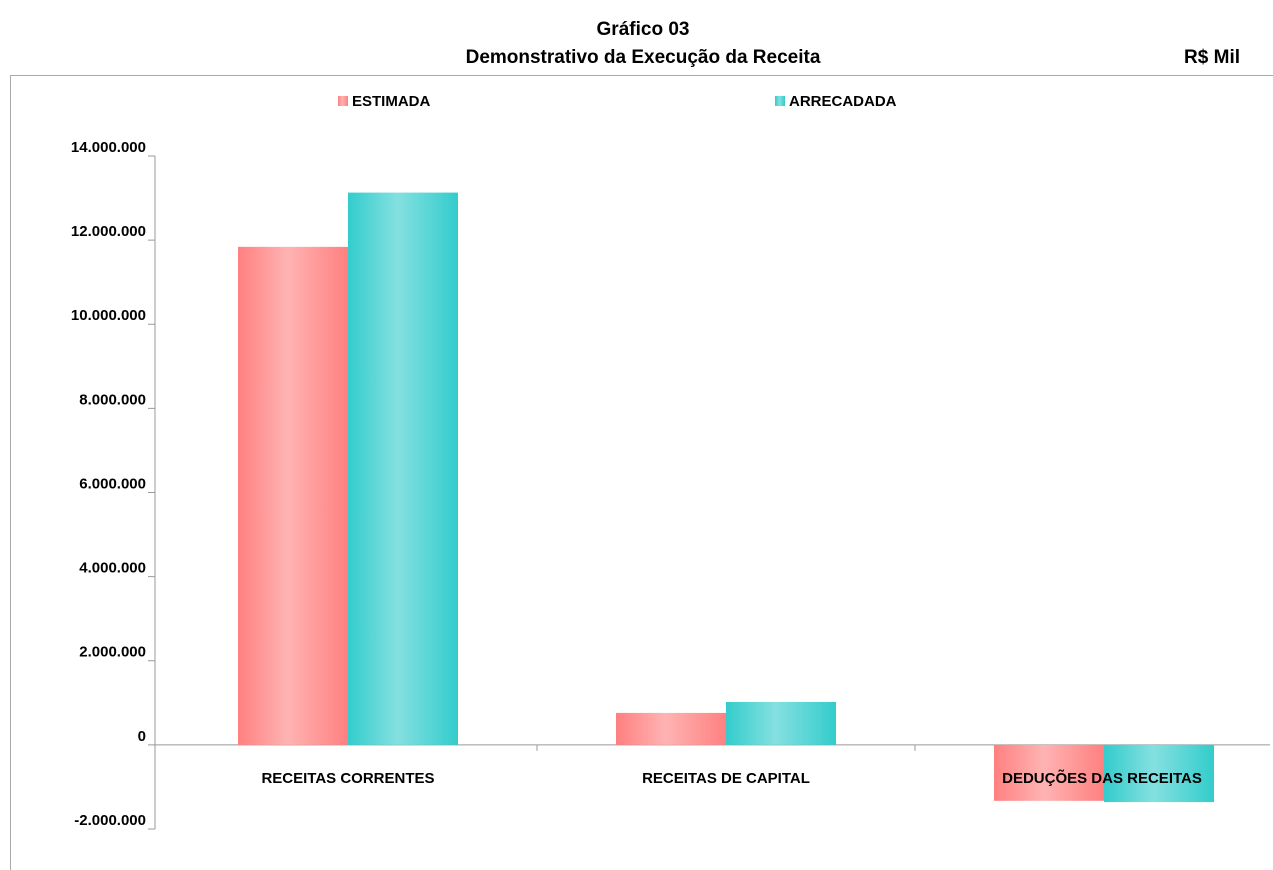  Describe the element at coordinates (643, 29) in the screenshot. I see `chart-title: Gráfico 03` at that location.